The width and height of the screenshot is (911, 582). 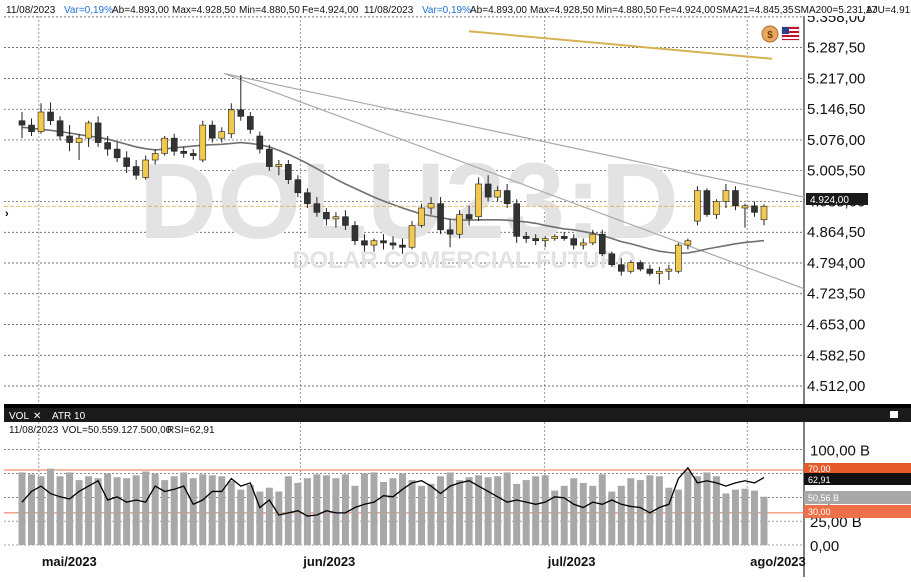 I want to click on watermark-name: DOLAR COMERCIAL FUTURO, so click(x=464, y=260).